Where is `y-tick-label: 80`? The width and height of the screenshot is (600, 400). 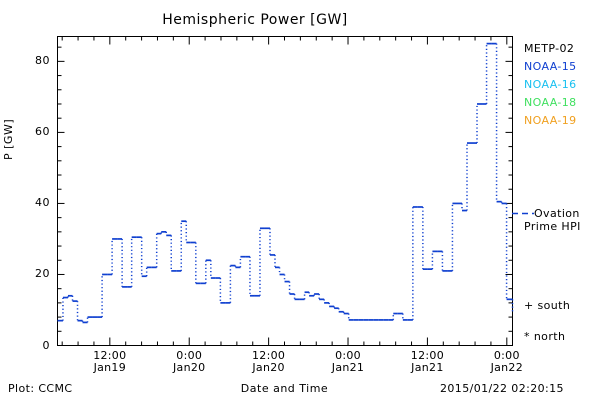 y-tick-label: 80 is located at coordinates (42, 61).